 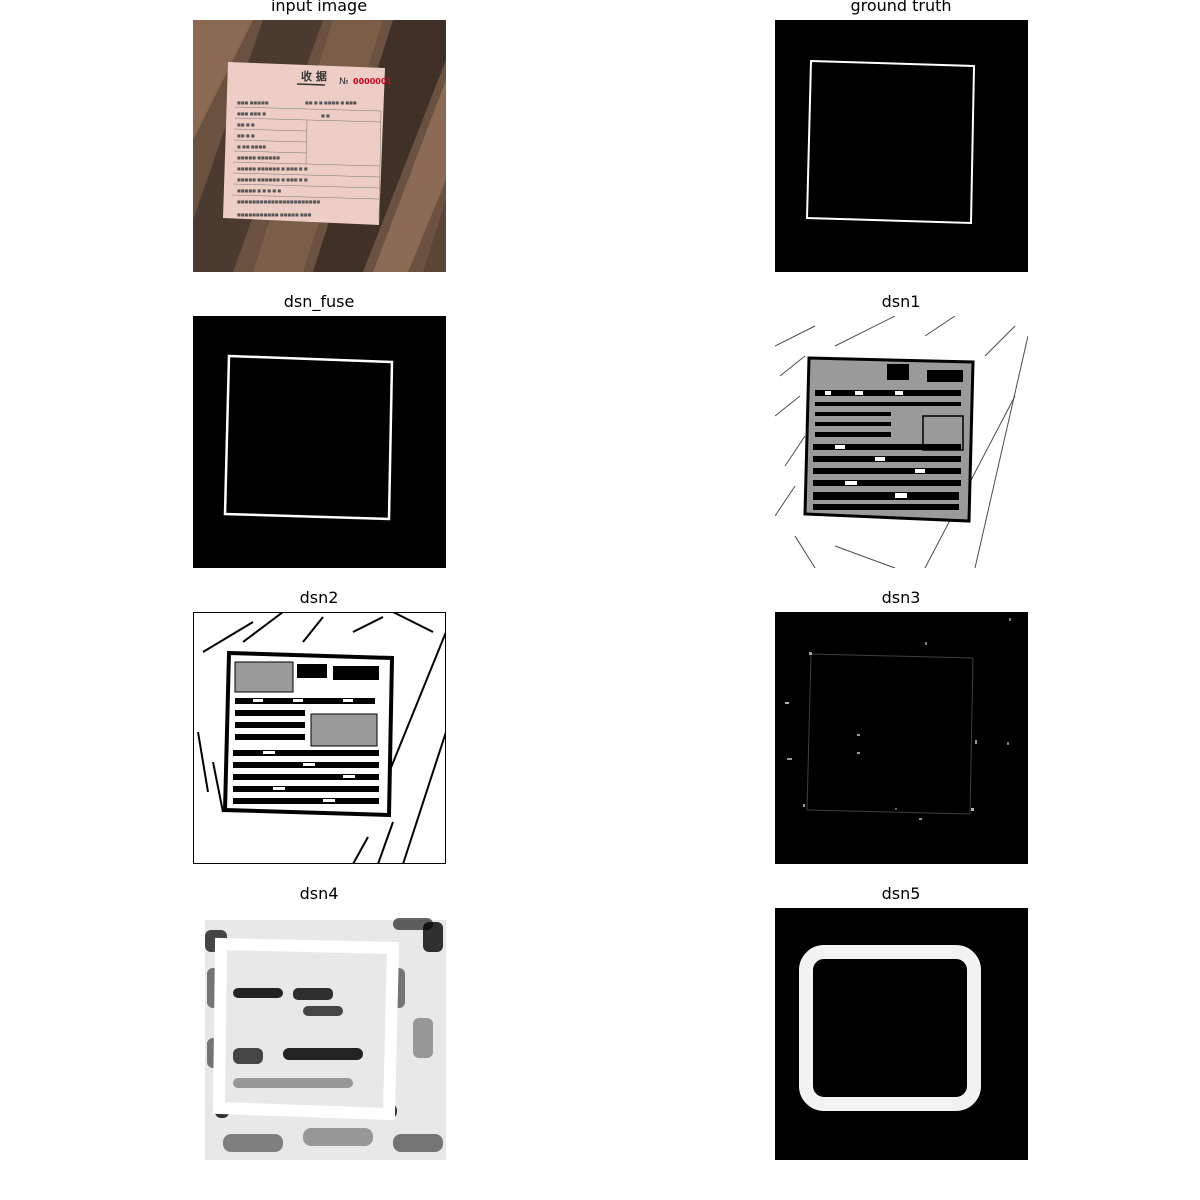 I want to click on dsn-fuse-image, so click(x=319, y=442).